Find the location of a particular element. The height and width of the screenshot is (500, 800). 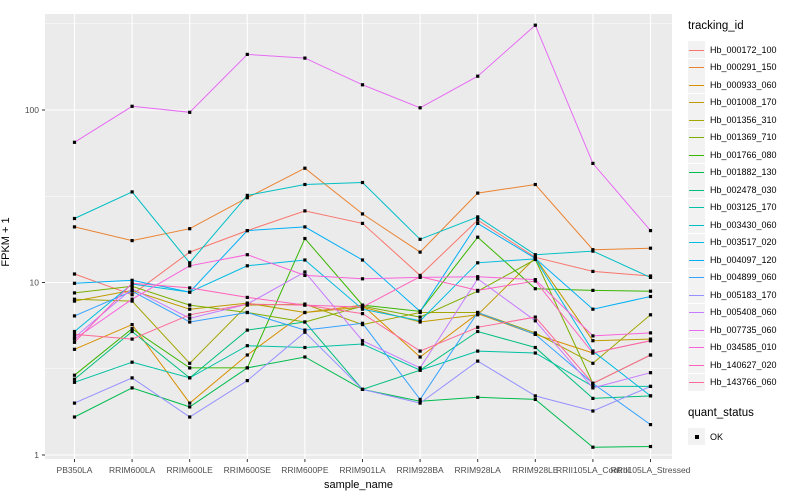

legend-item-label: Hb_000933_060 is located at coordinates (743, 84).